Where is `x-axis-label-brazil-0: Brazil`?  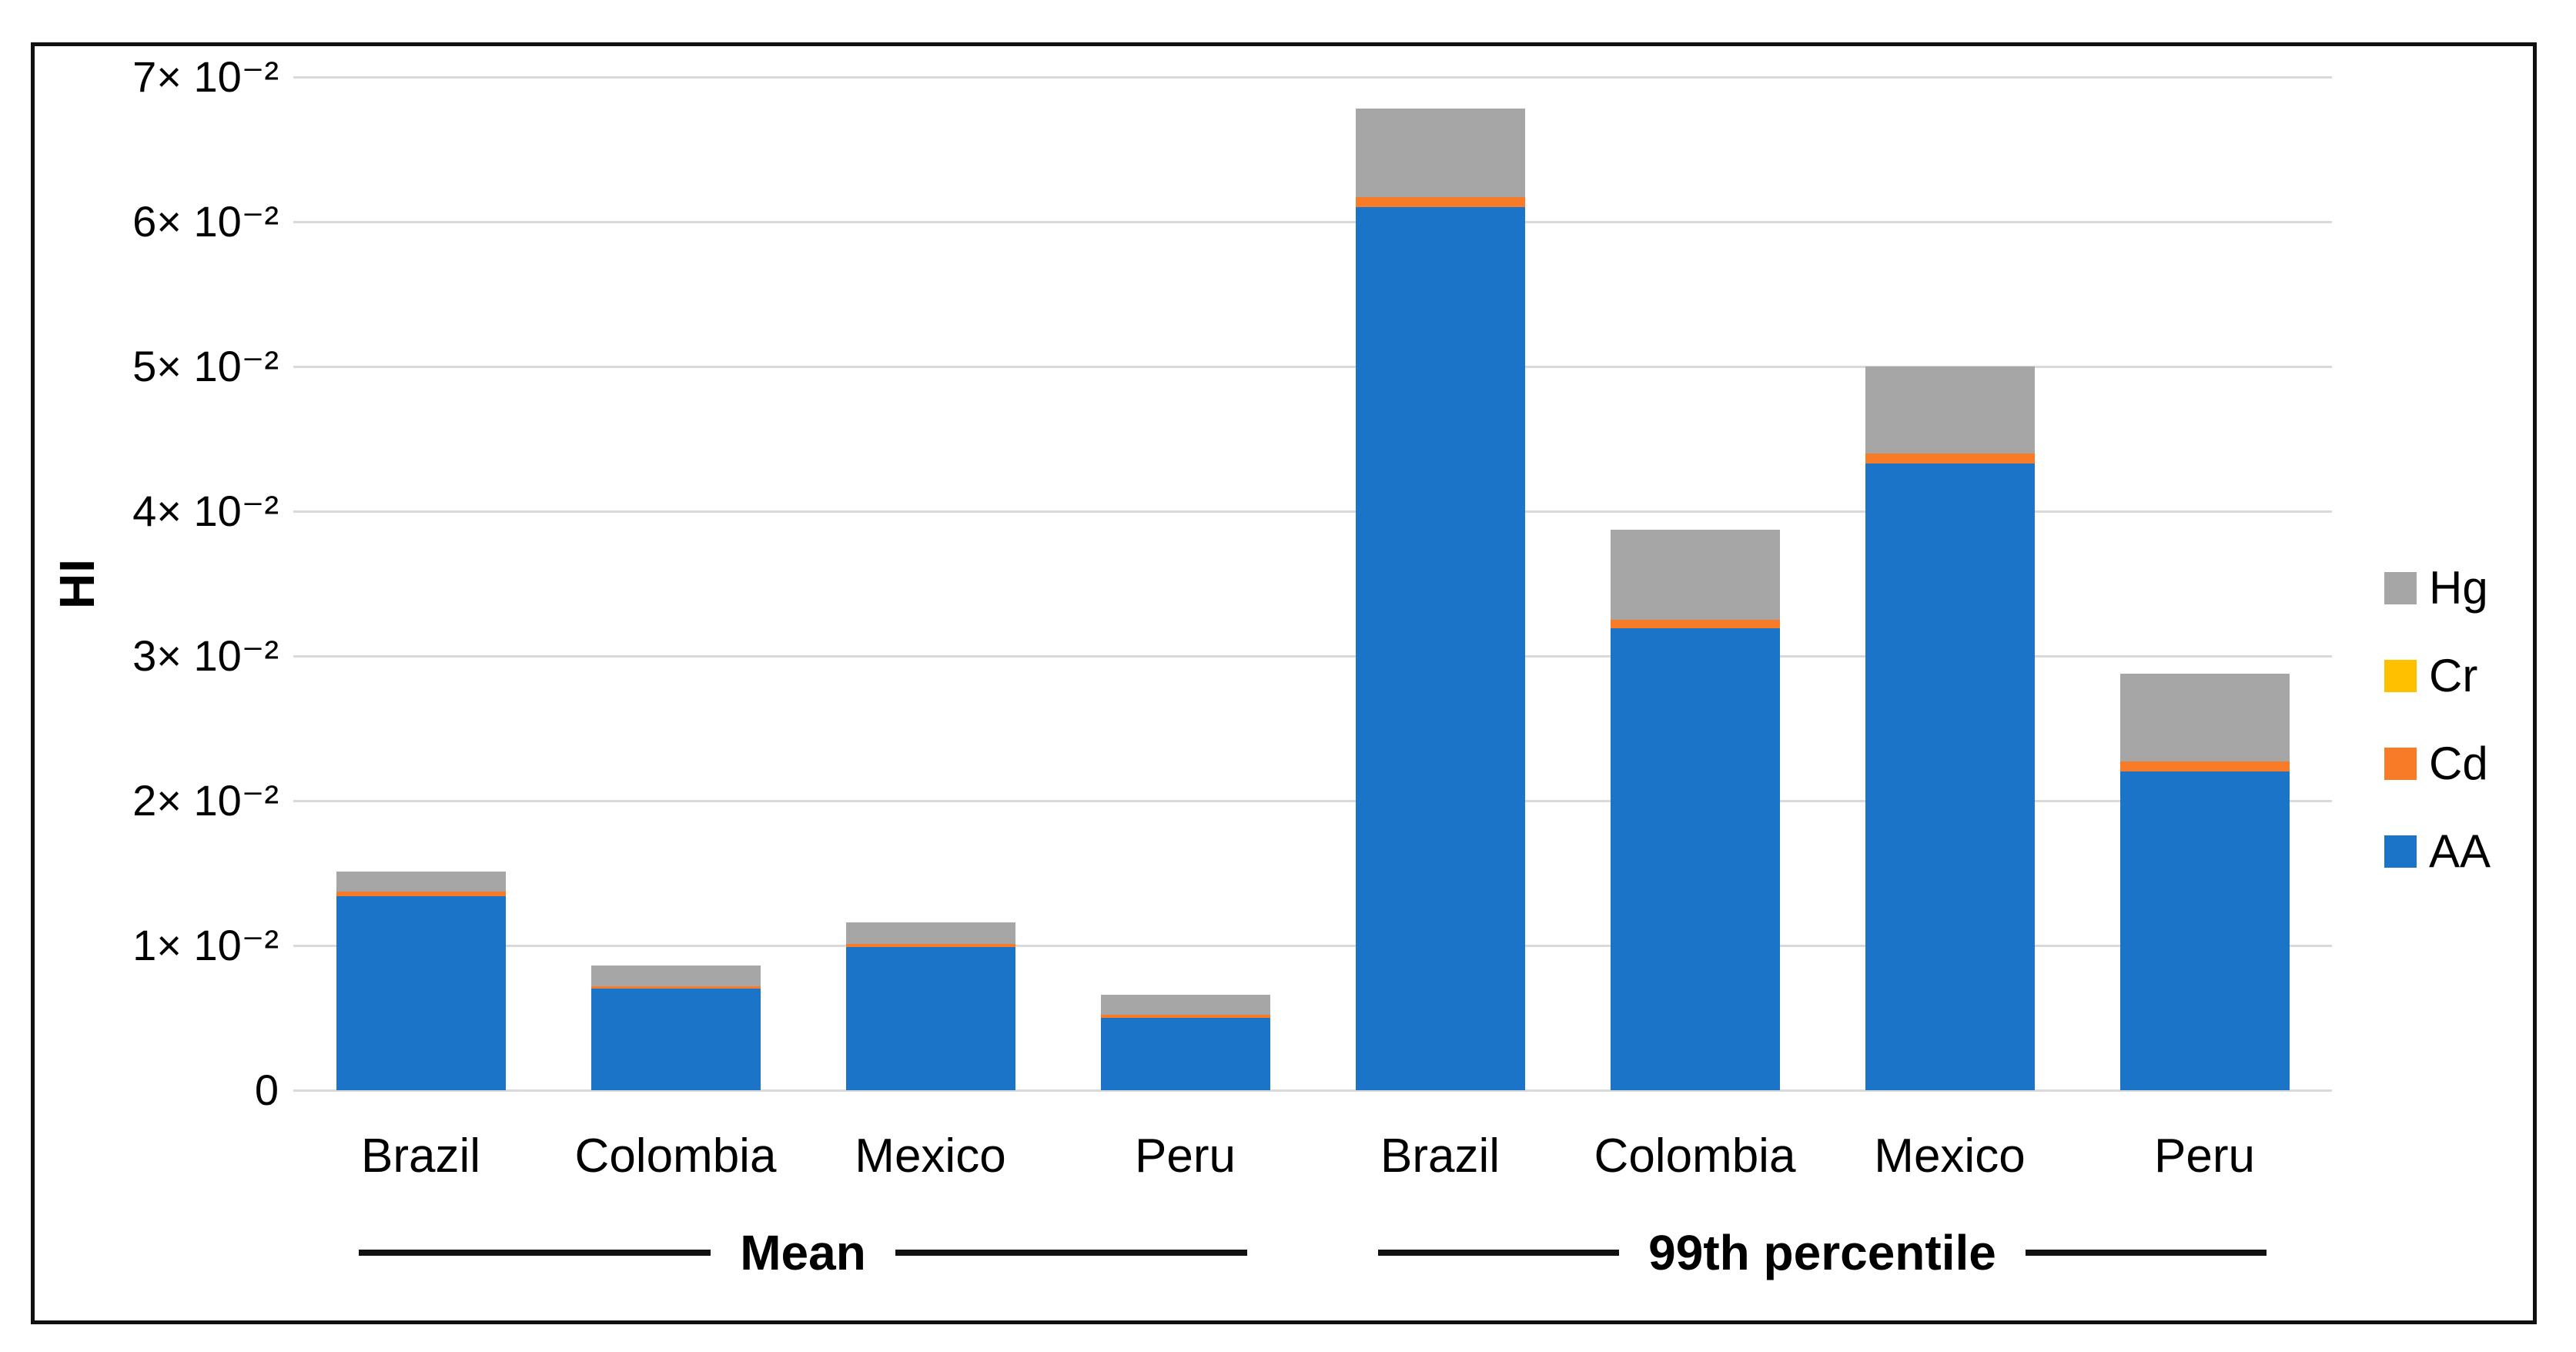 x-axis-label-brazil-0: Brazil is located at coordinates (421, 1156).